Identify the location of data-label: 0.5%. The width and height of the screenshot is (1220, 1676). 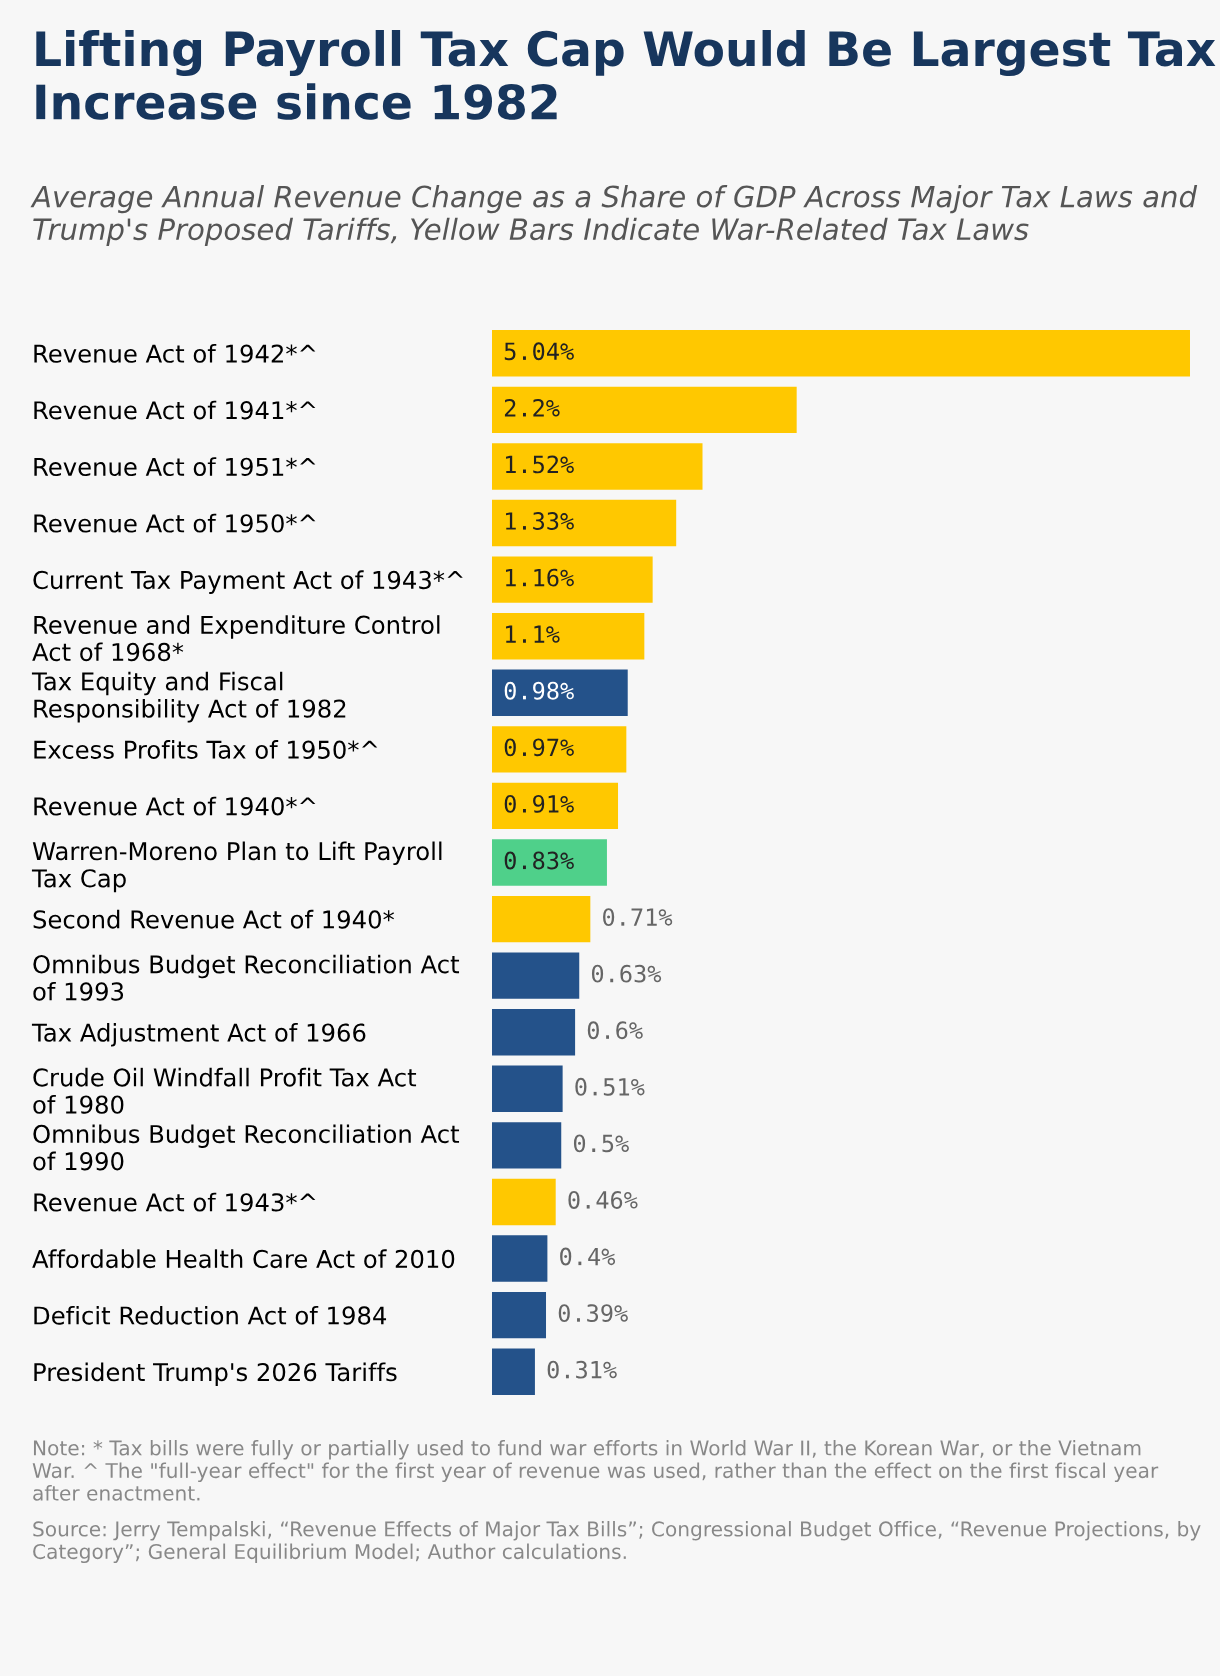
(601, 1143).